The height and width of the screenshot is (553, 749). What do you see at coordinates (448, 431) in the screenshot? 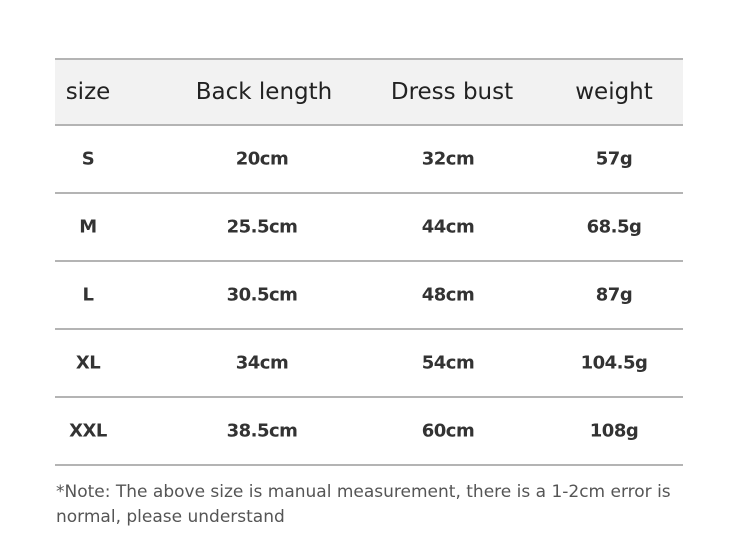
I see `cell-dress-bust: 60cm` at bounding box center [448, 431].